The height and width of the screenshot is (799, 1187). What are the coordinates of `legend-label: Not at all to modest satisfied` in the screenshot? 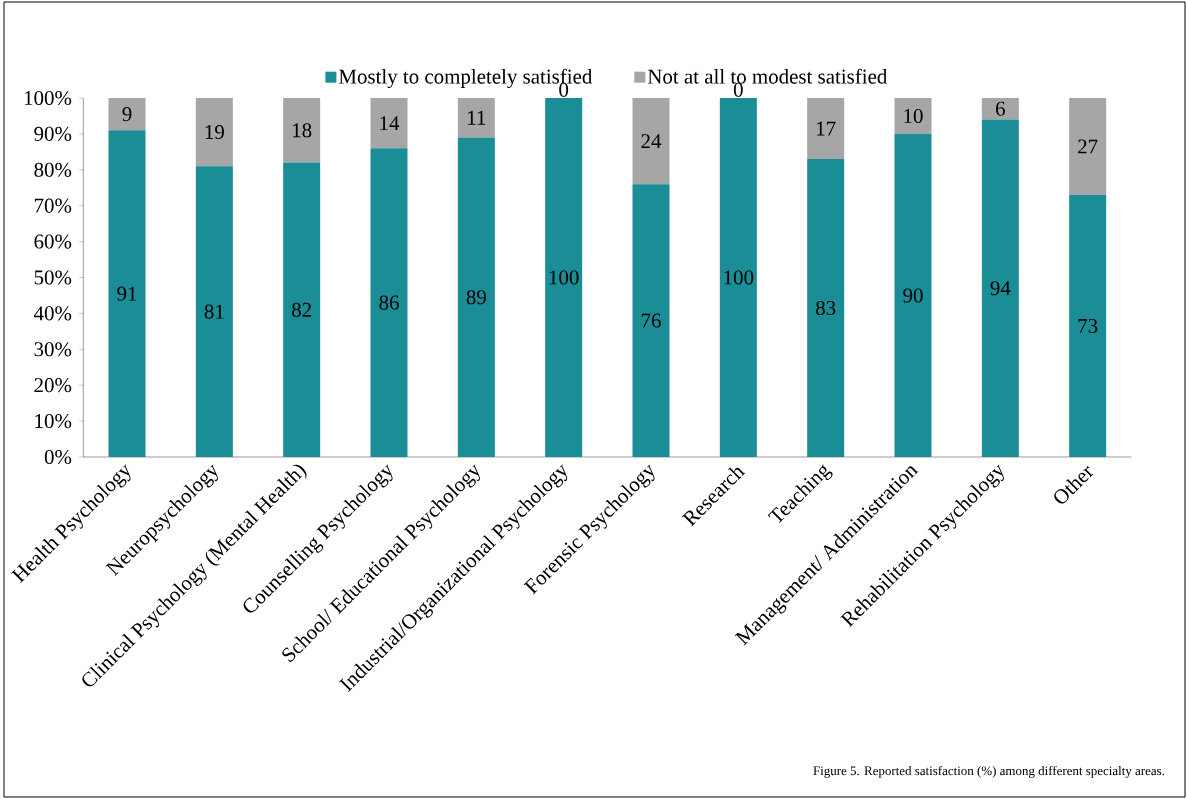 It's located at (767, 76).